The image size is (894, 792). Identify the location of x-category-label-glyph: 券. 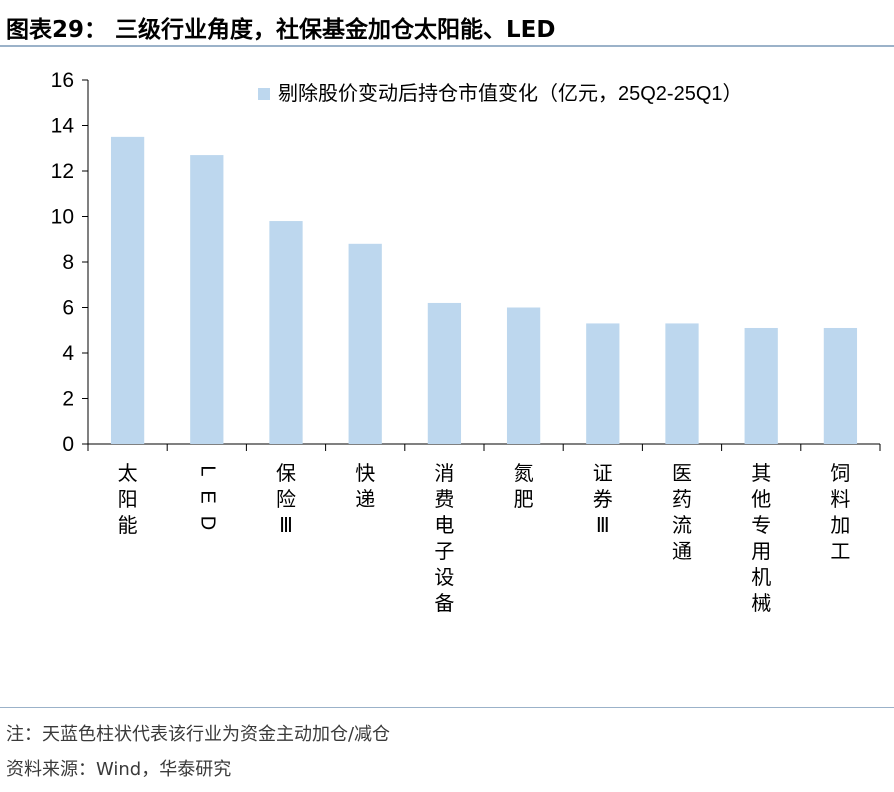
(603, 499).